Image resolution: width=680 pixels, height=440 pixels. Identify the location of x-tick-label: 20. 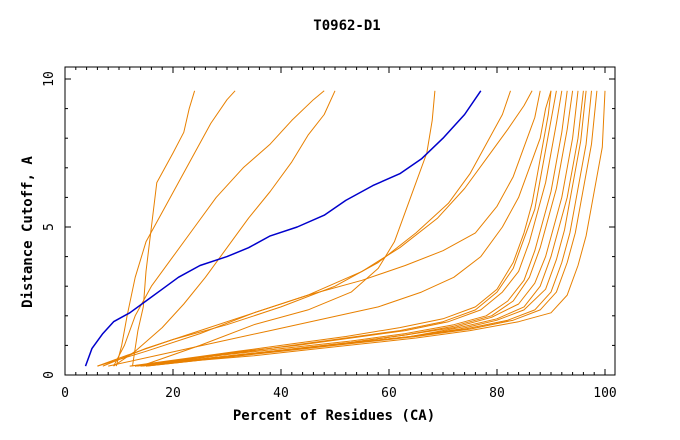
(173, 393).